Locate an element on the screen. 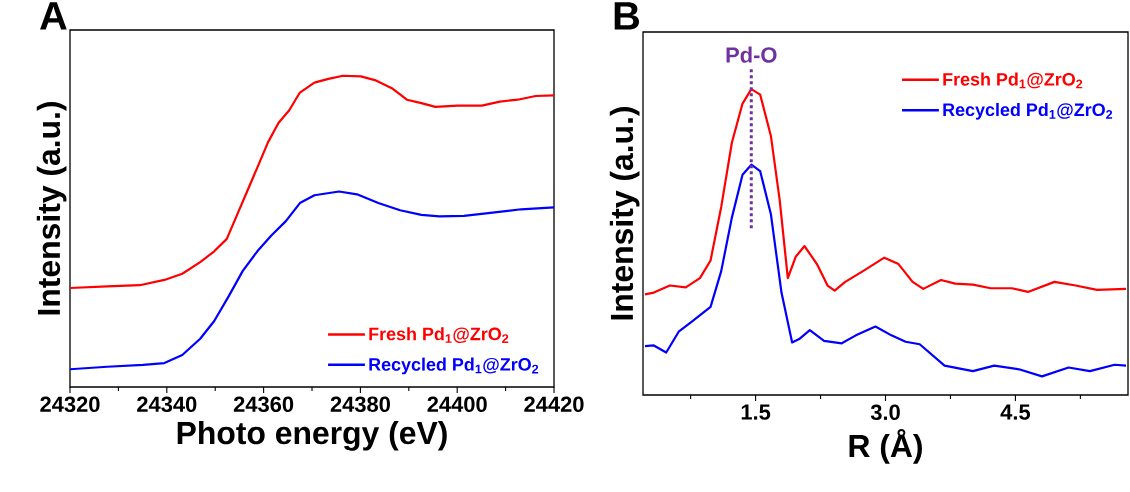 The width and height of the screenshot is (1130, 492). x-tick-label: 24340 is located at coordinates (167, 404).